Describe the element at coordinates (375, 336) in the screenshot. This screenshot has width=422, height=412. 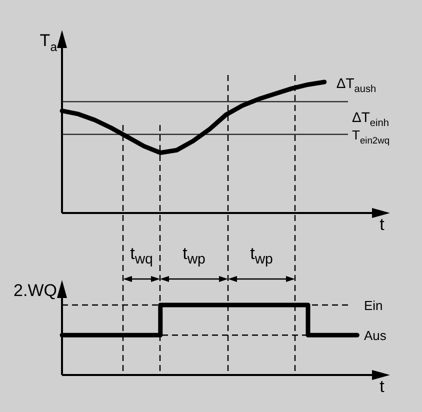
I see `ref-line-label: Aus` at that location.